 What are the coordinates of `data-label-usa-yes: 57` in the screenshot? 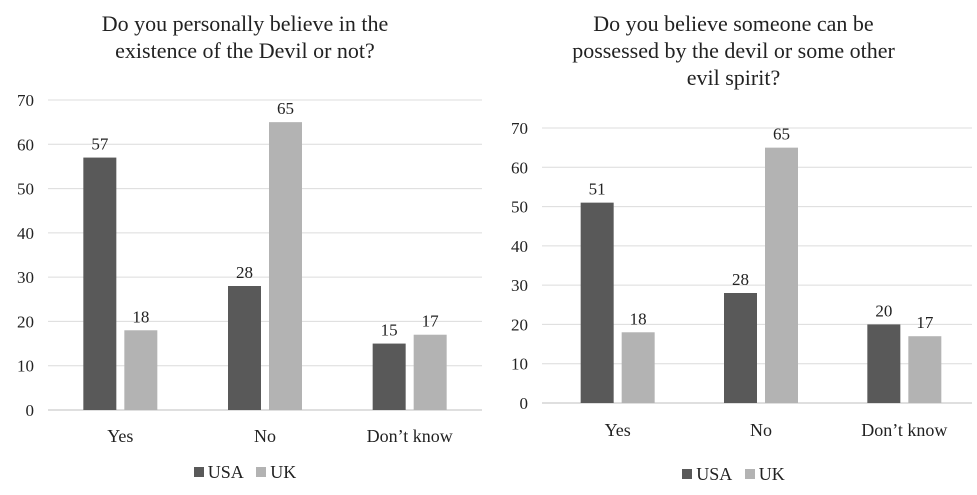 It's located at (100, 144).